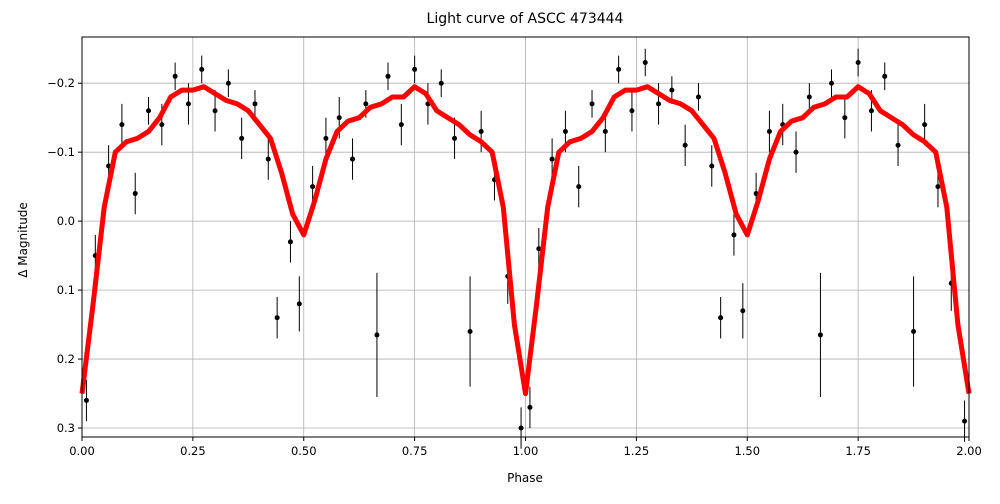 This screenshot has width=1000, height=504. I want to click on x-tick-label: 1.25, so click(637, 451).